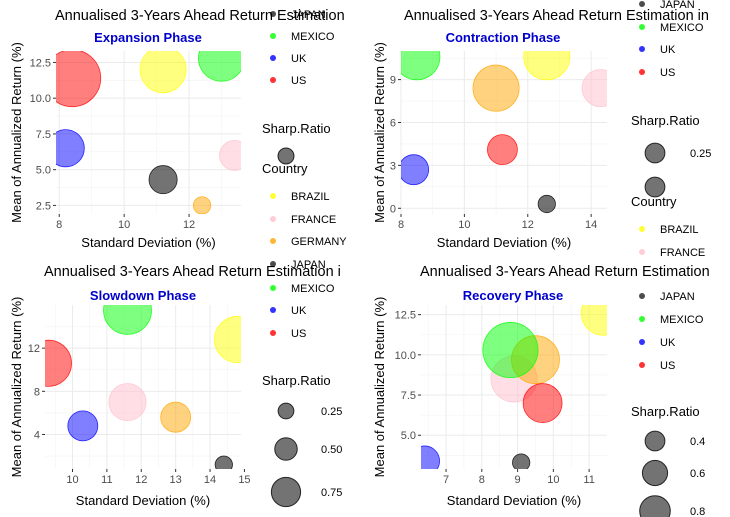 This screenshot has width=730, height=517. What do you see at coordinates (331, 450) in the screenshot?
I see `legend-size-label: 0.50` at bounding box center [331, 450].